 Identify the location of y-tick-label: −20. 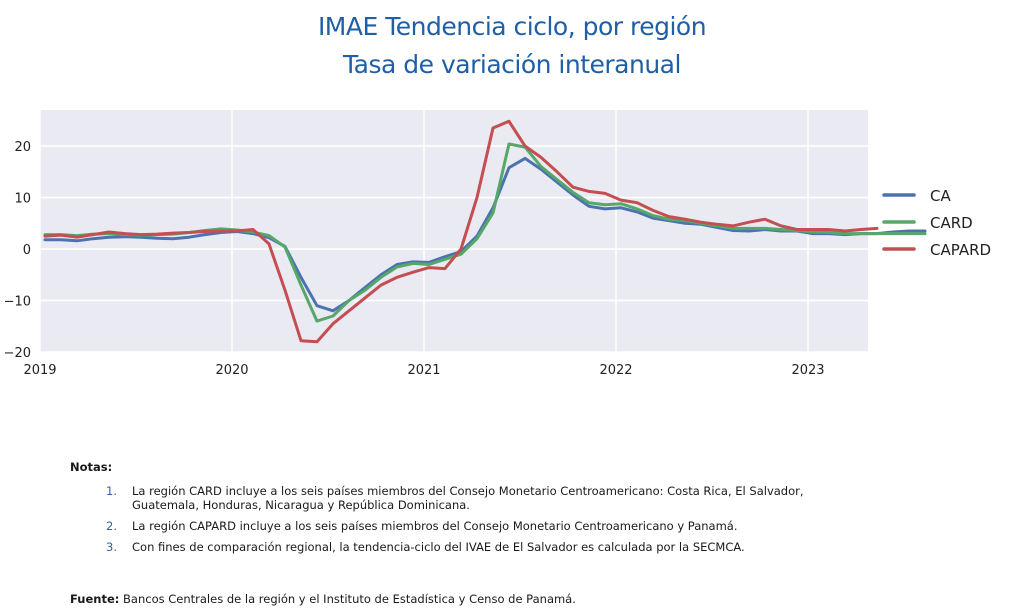
(17, 353).